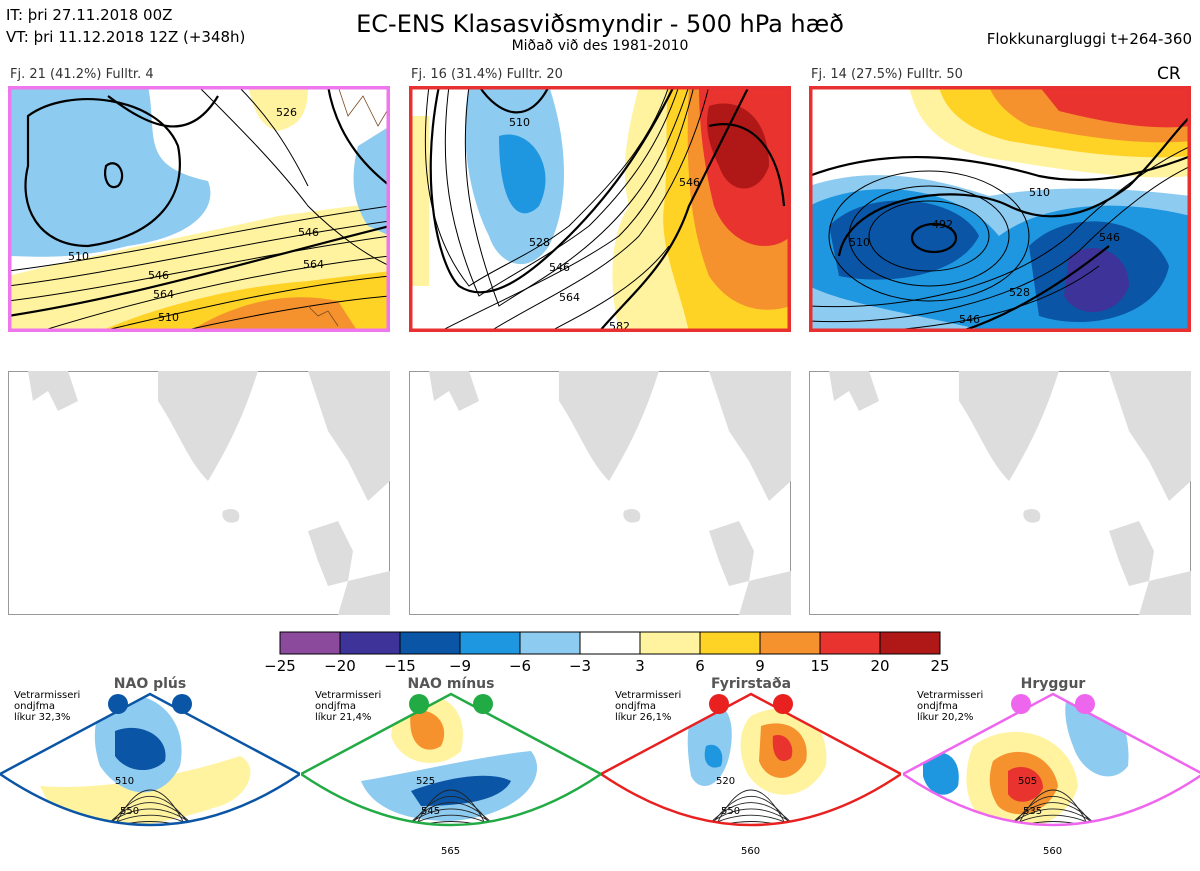 This screenshot has height=871, width=1200. What do you see at coordinates (308, 232) in the screenshot?
I see `panel-1-contour-4: 546` at bounding box center [308, 232].